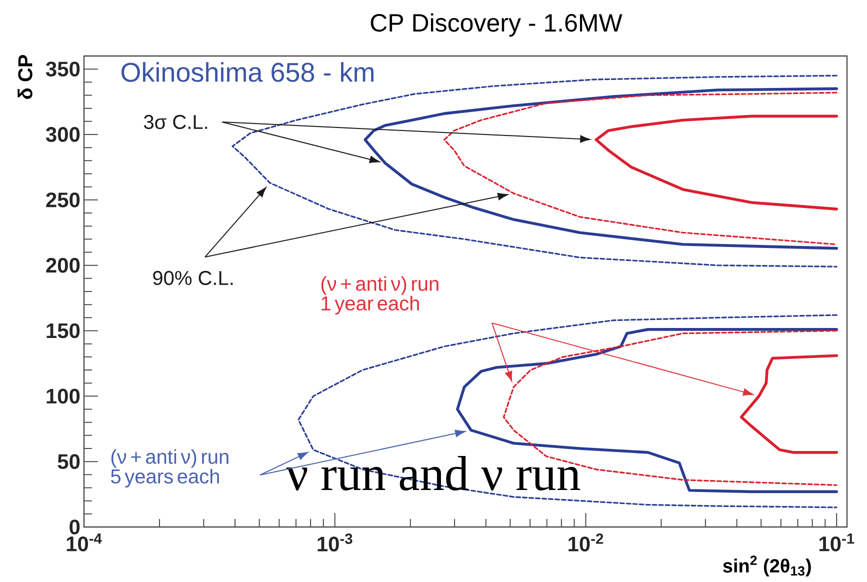 The height and width of the screenshot is (582, 867). I want to click on x-tick-label: 10$^{-1}$, so click(836, 543).